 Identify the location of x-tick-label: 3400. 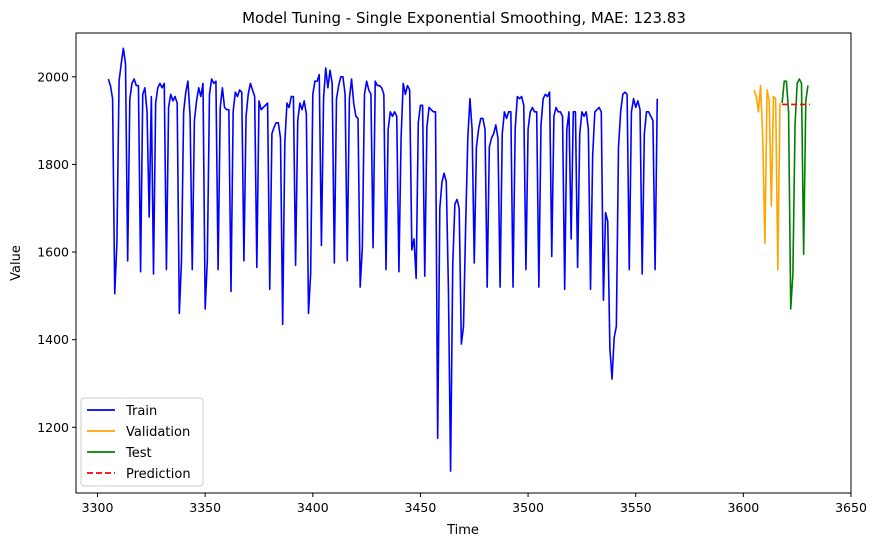
(313, 507).